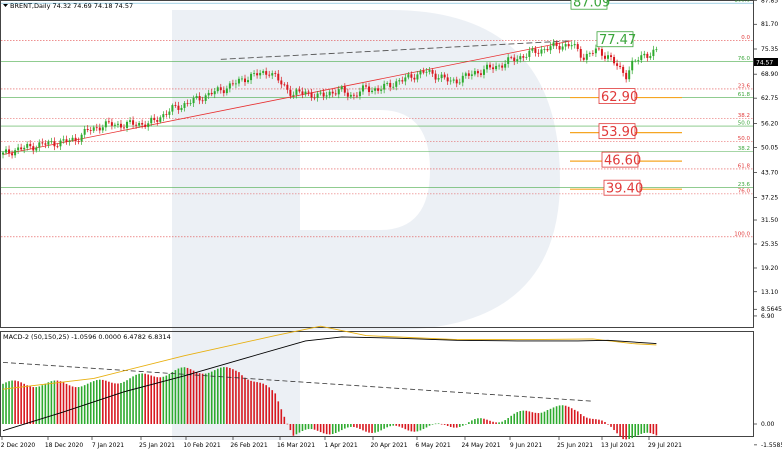 Image resolution: width=782 pixels, height=451 pixels. I want to click on x-tick-label: 2 Dec 2020, so click(18, 445).